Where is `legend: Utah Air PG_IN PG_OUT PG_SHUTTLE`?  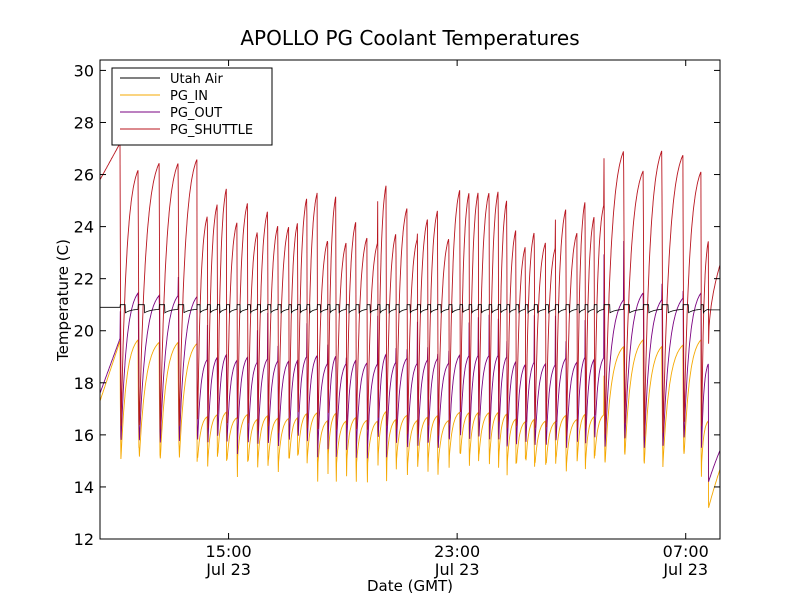
legend: Utah Air PG_IN PG_OUT PG_SHUTTLE is located at coordinates (192, 106).